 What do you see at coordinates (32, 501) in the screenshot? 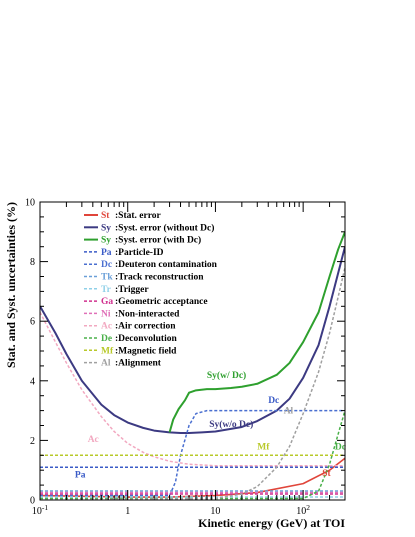
I see `y-tick-label: 0` at bounding box center [32, 501].